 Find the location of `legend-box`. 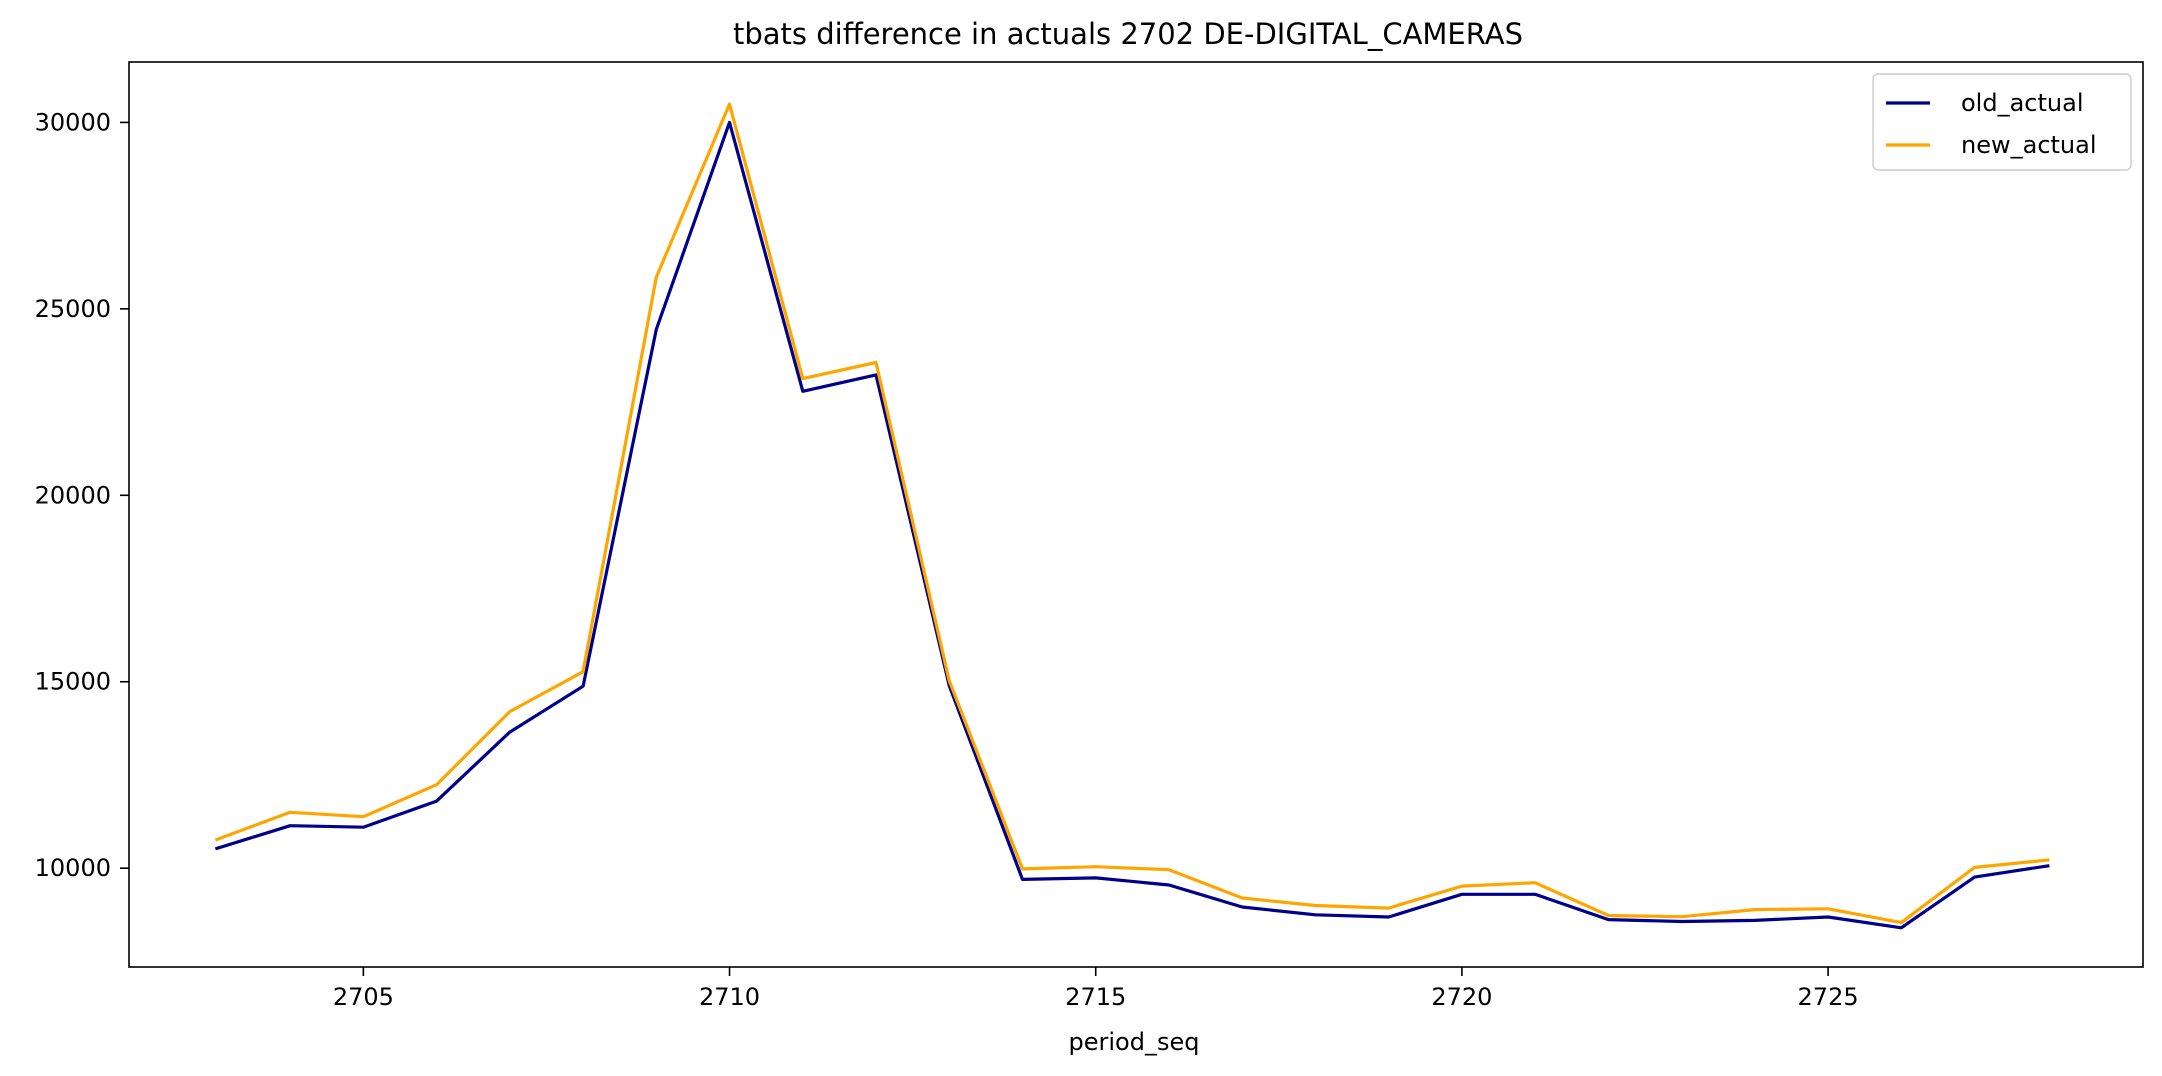

legend-box is located at coordinates (2002, 122).